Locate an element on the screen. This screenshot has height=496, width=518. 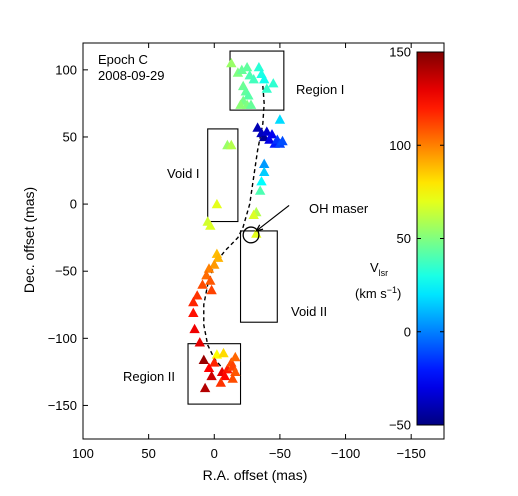
y-tick-label: 0 is located at coordinates (73, 204).